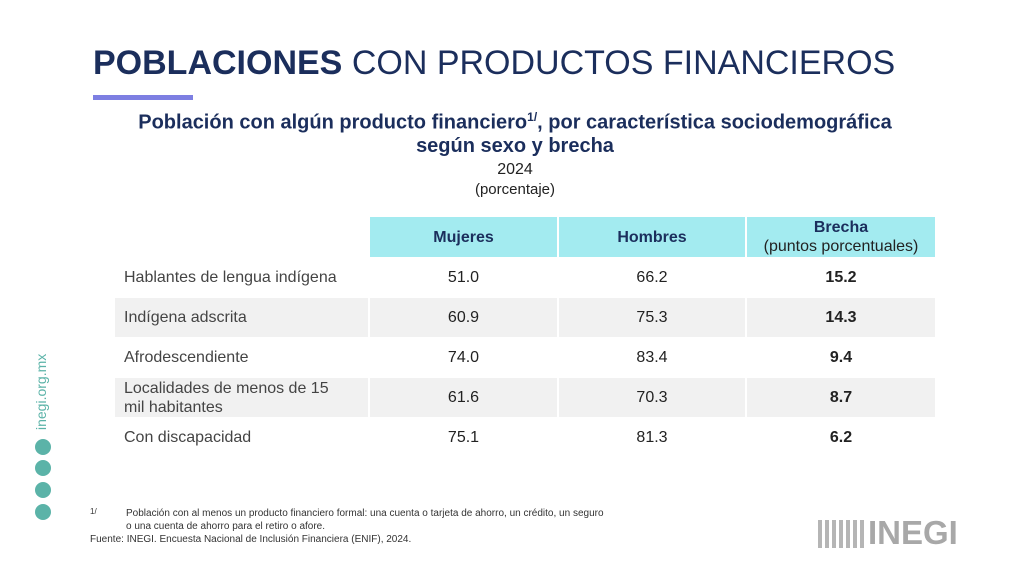 The image size is (1024, 565). I want to click on footnote-ref: 1/, so click(532, 117).